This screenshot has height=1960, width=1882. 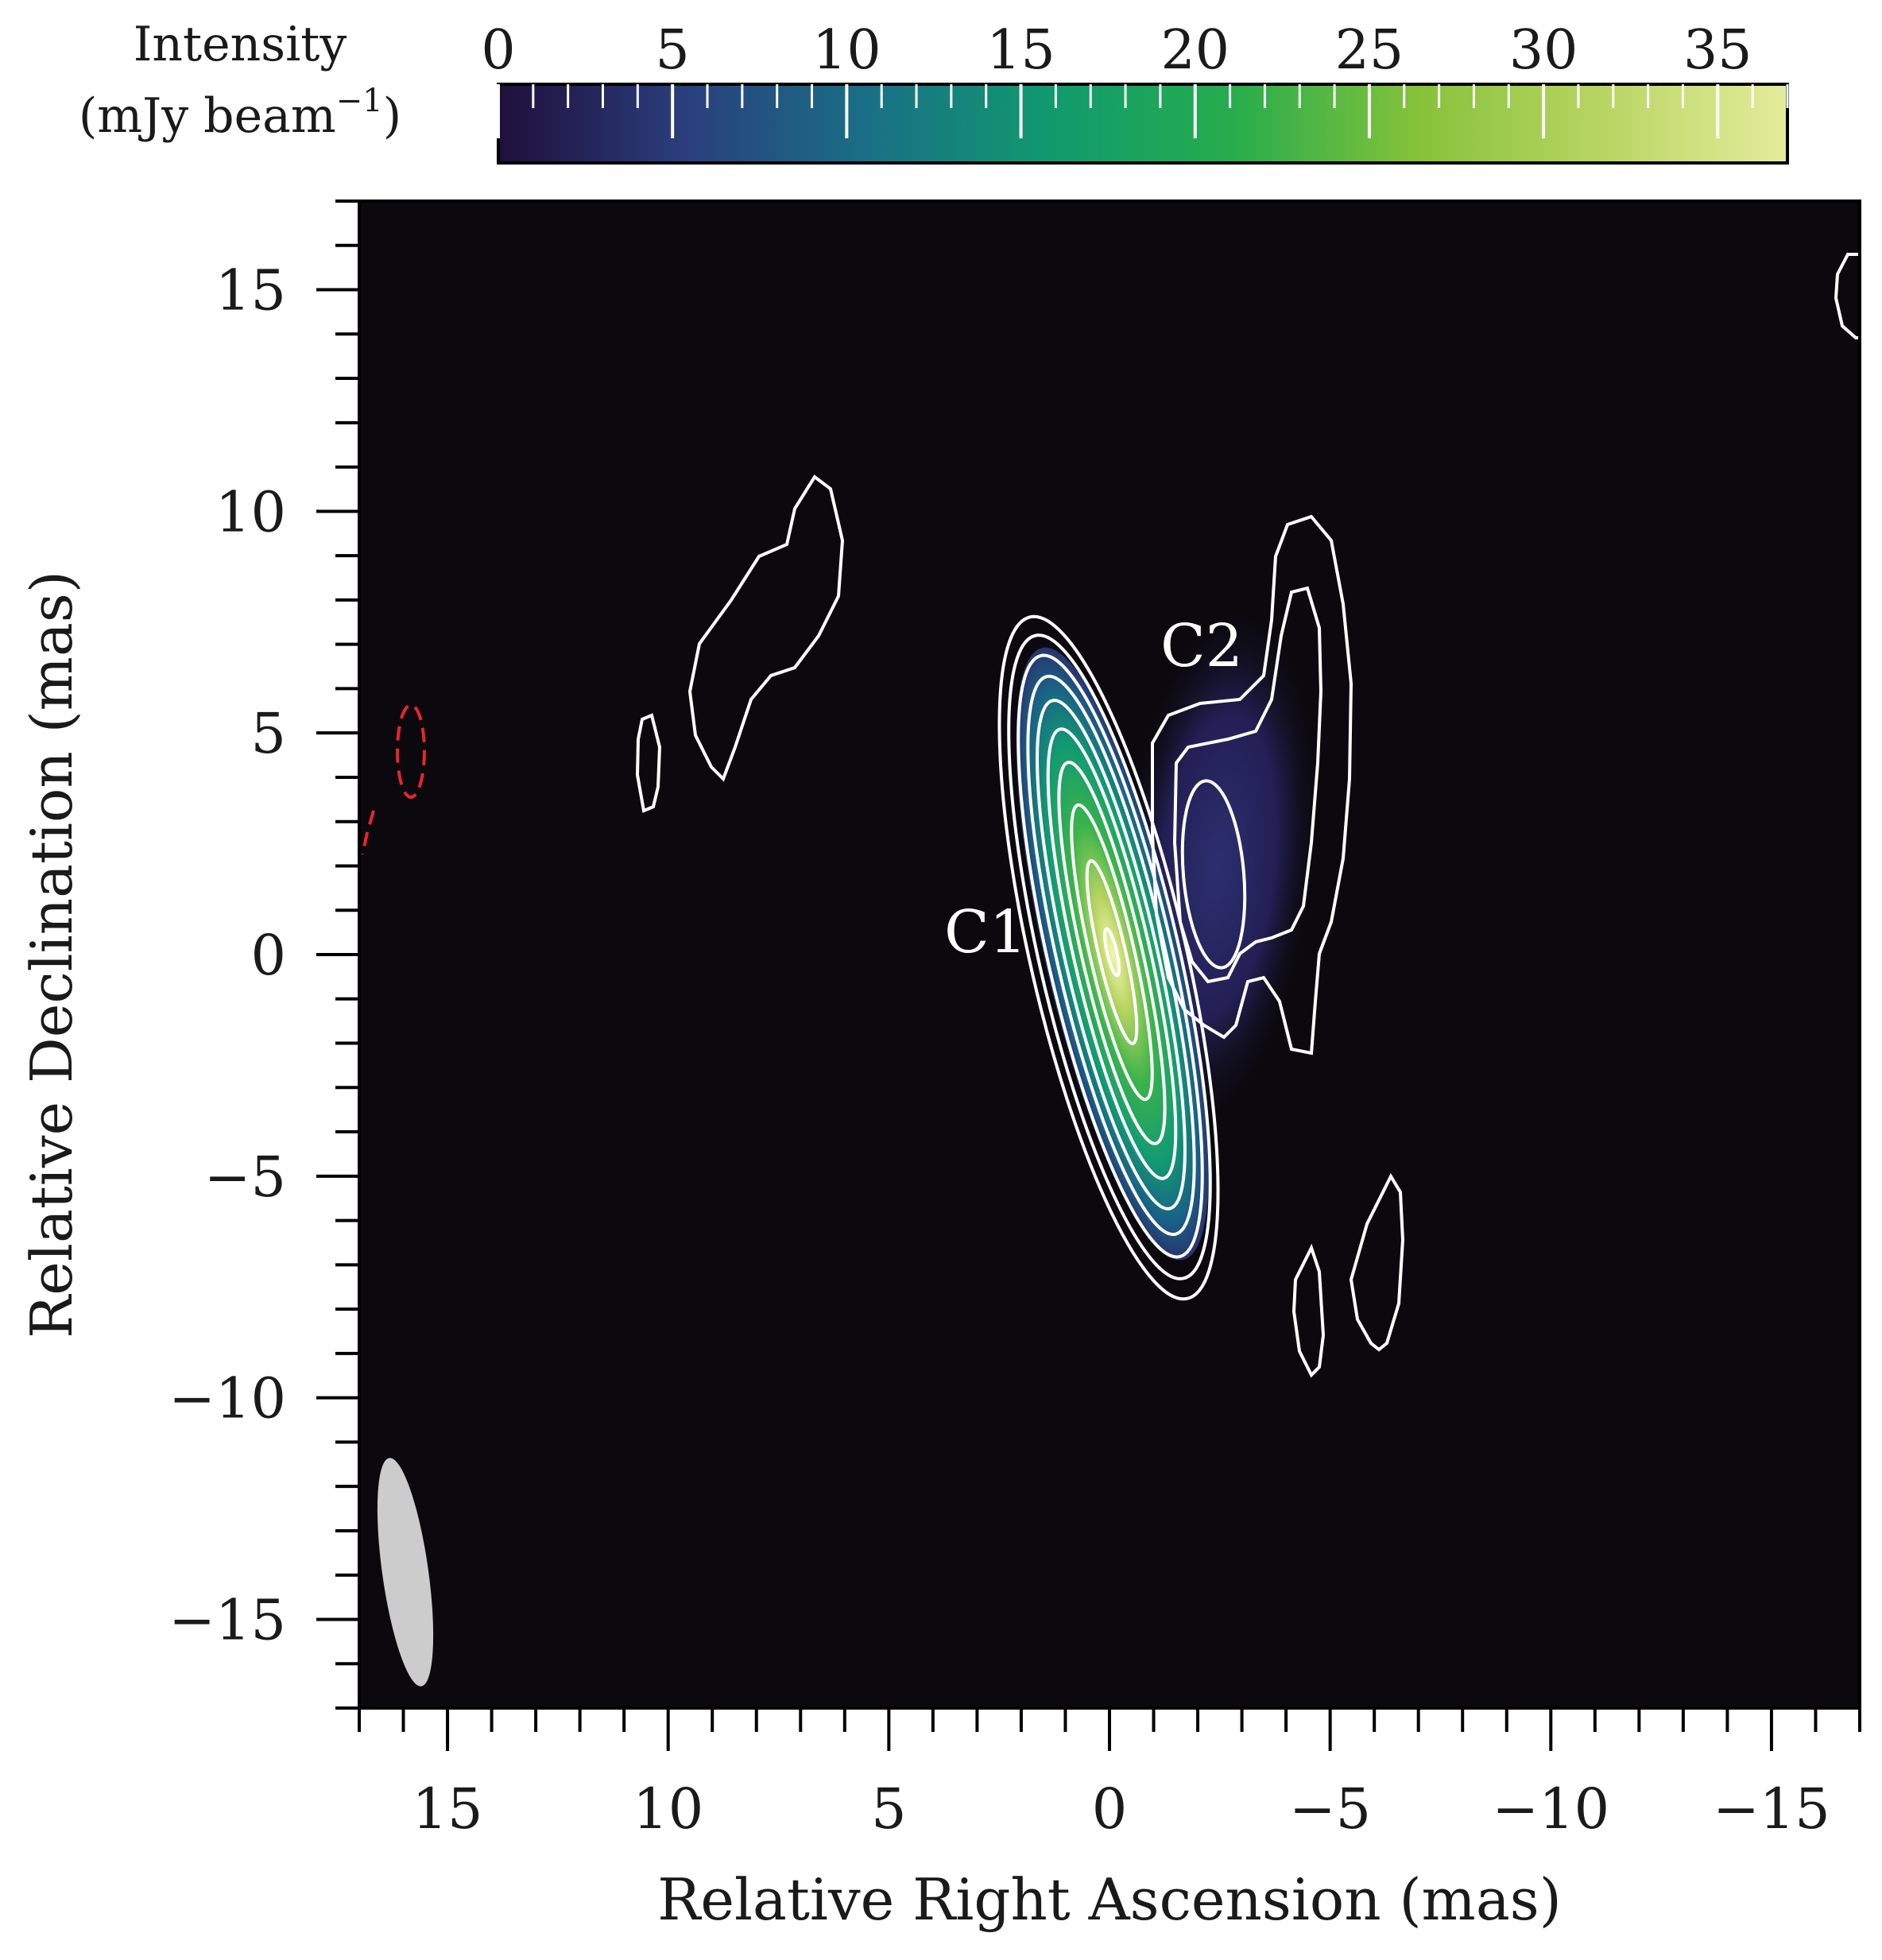 What do you see at coordinates (1213, 874) in the screenshot?
I see `c2-contour-inner` at bounding box center [1213, 874].